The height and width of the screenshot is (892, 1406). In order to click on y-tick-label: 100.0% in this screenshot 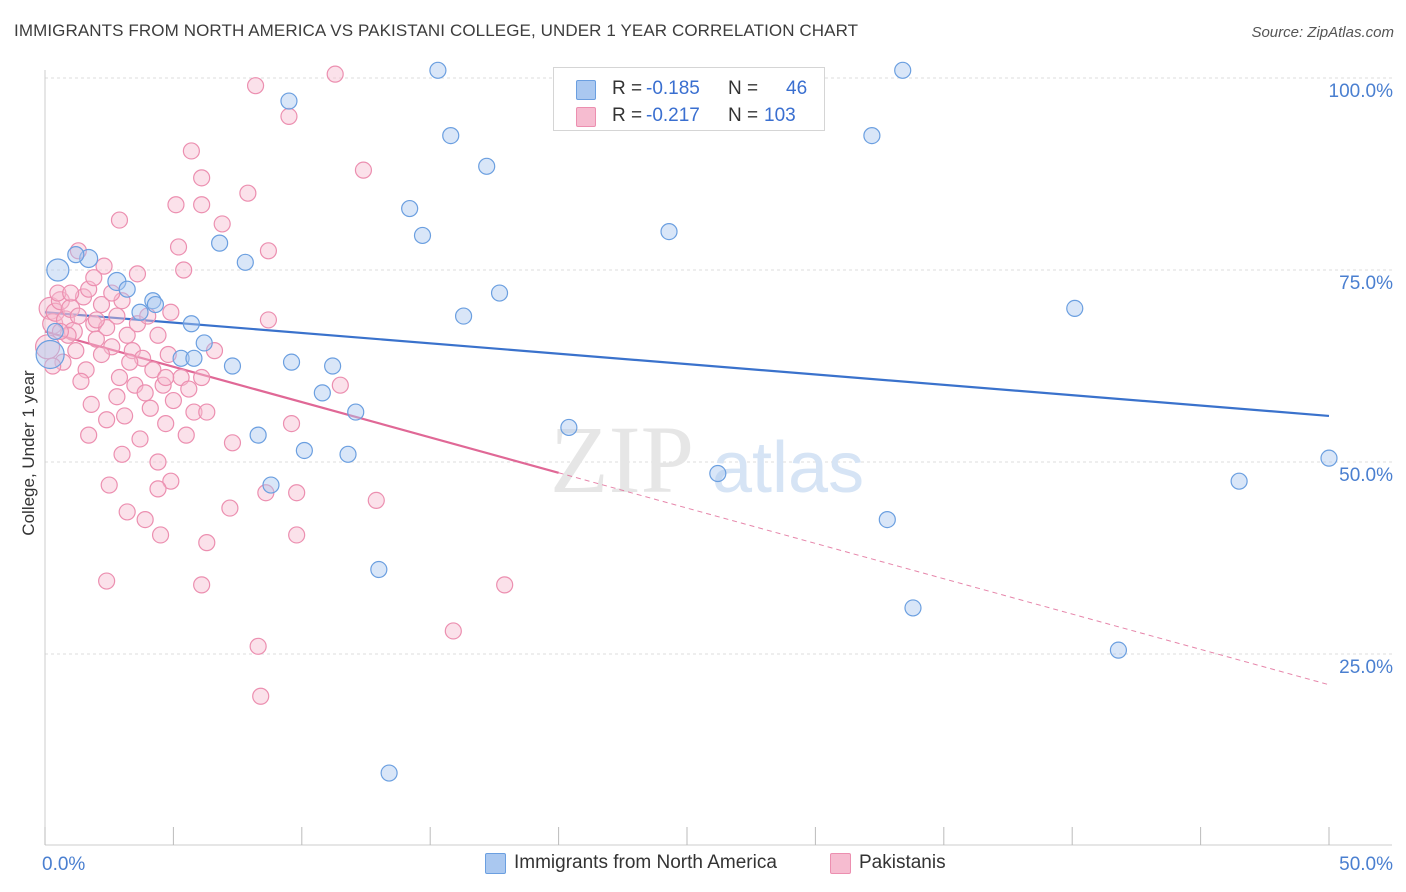, I will do `click(1361, 91)`.